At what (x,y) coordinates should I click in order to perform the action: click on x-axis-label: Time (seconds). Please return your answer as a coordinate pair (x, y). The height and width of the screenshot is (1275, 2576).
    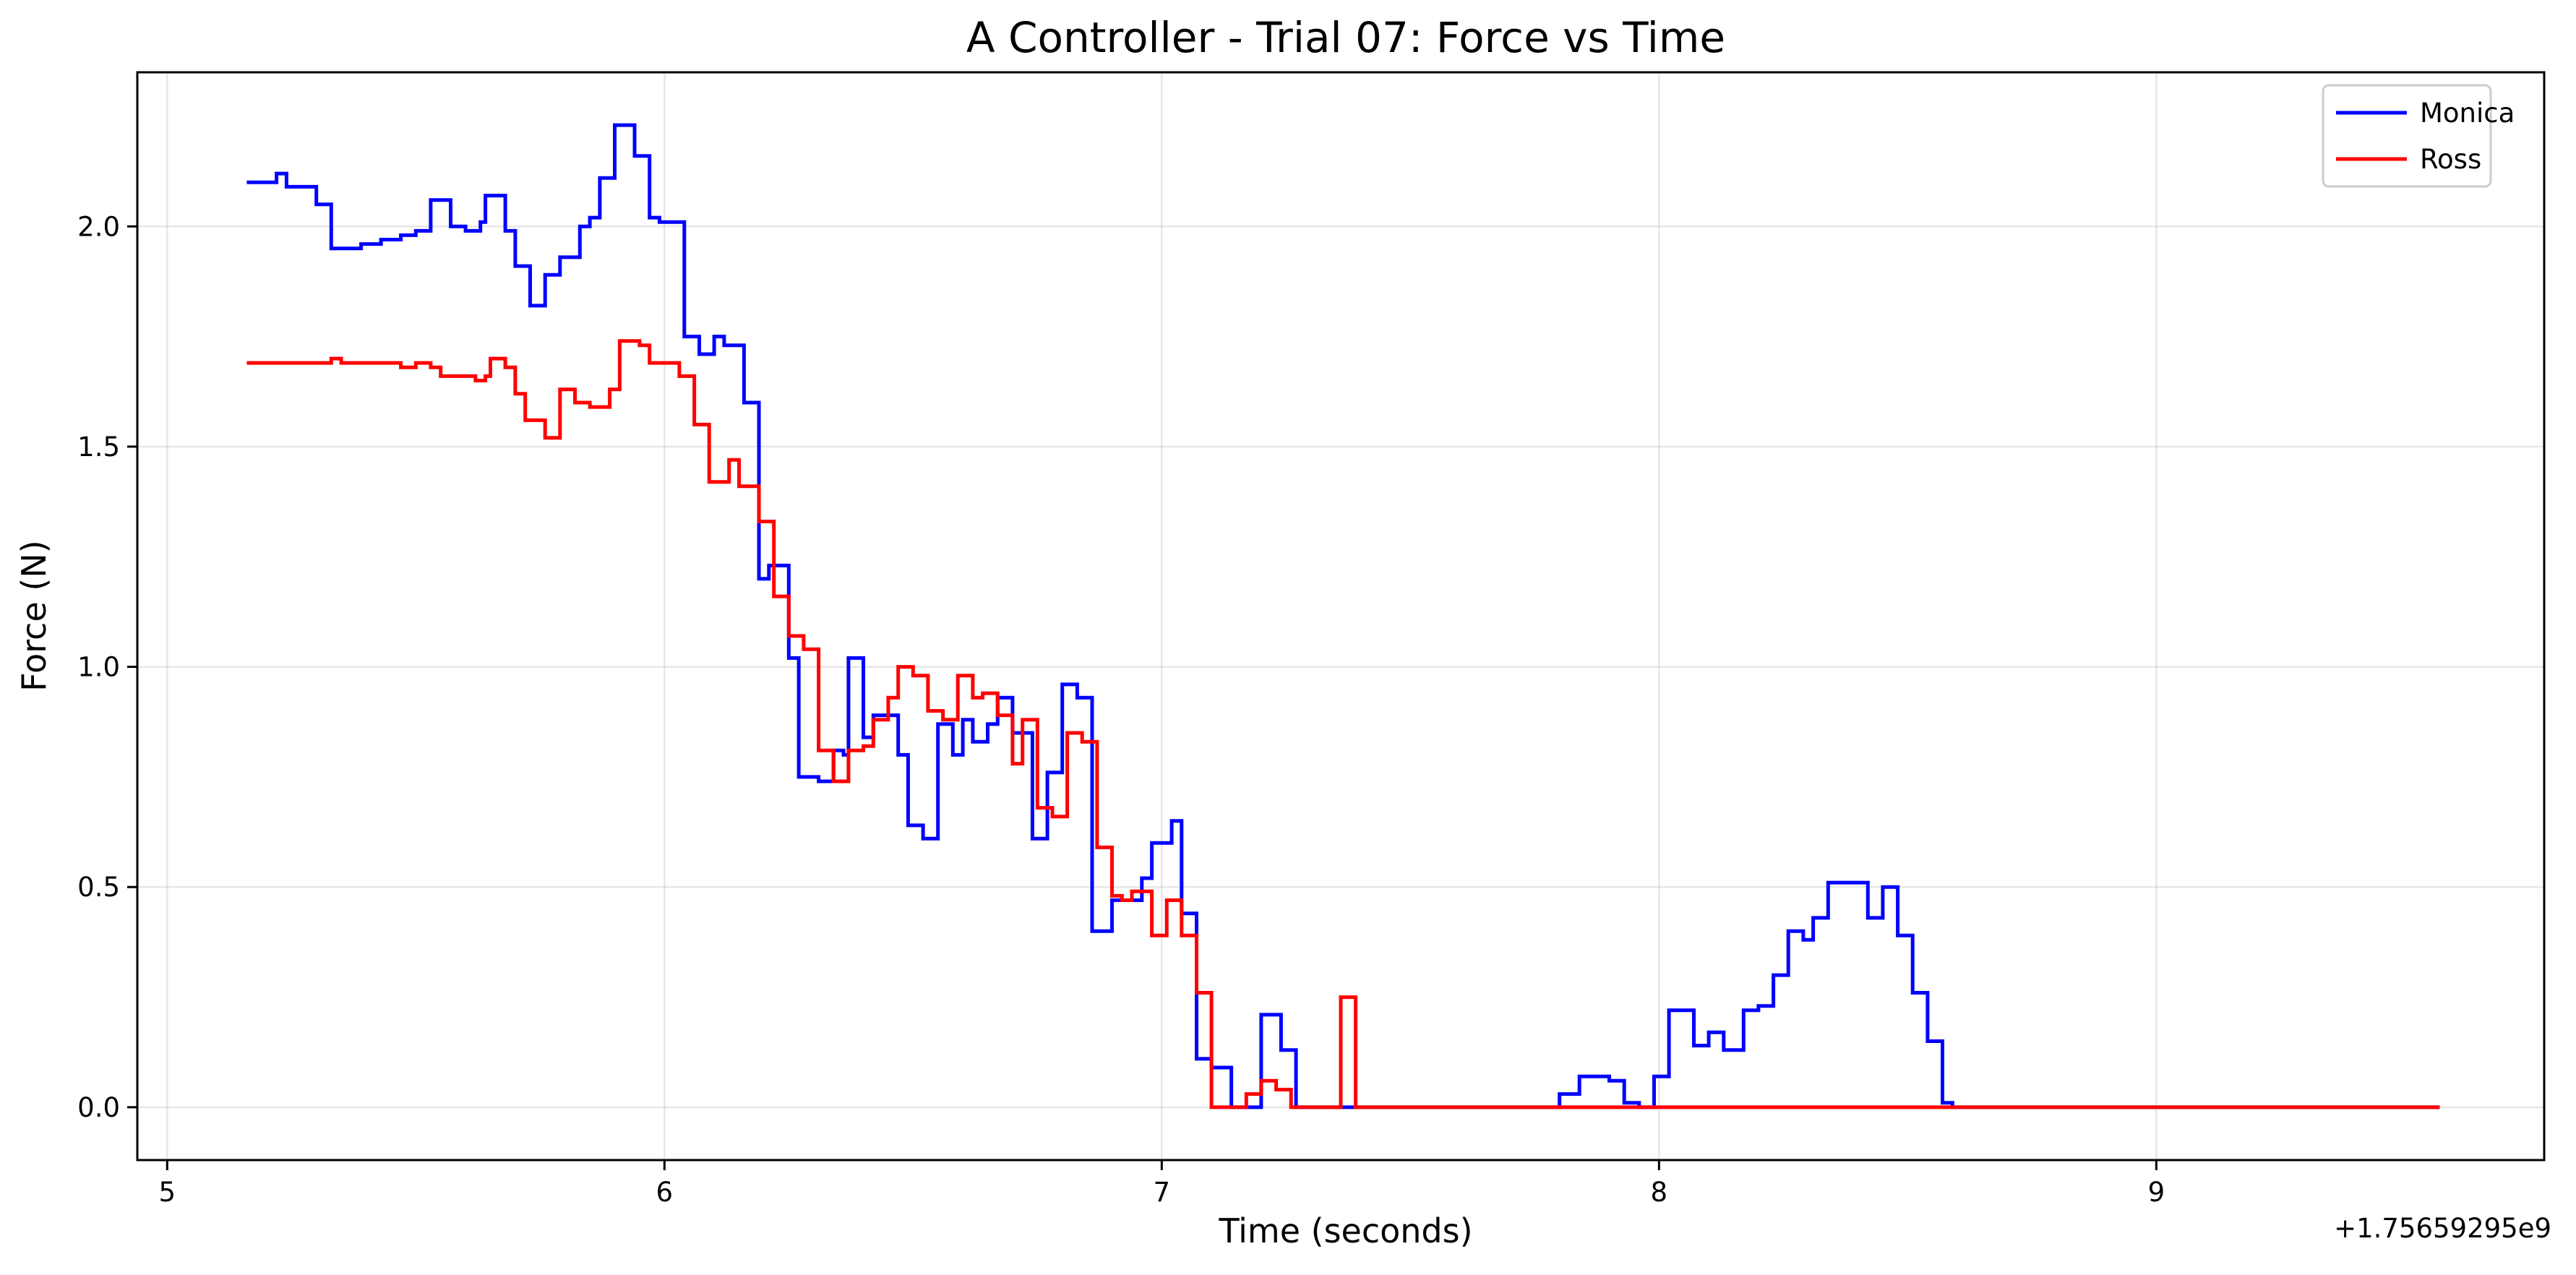
    Looking at the image, I should click on (1345, 1230).